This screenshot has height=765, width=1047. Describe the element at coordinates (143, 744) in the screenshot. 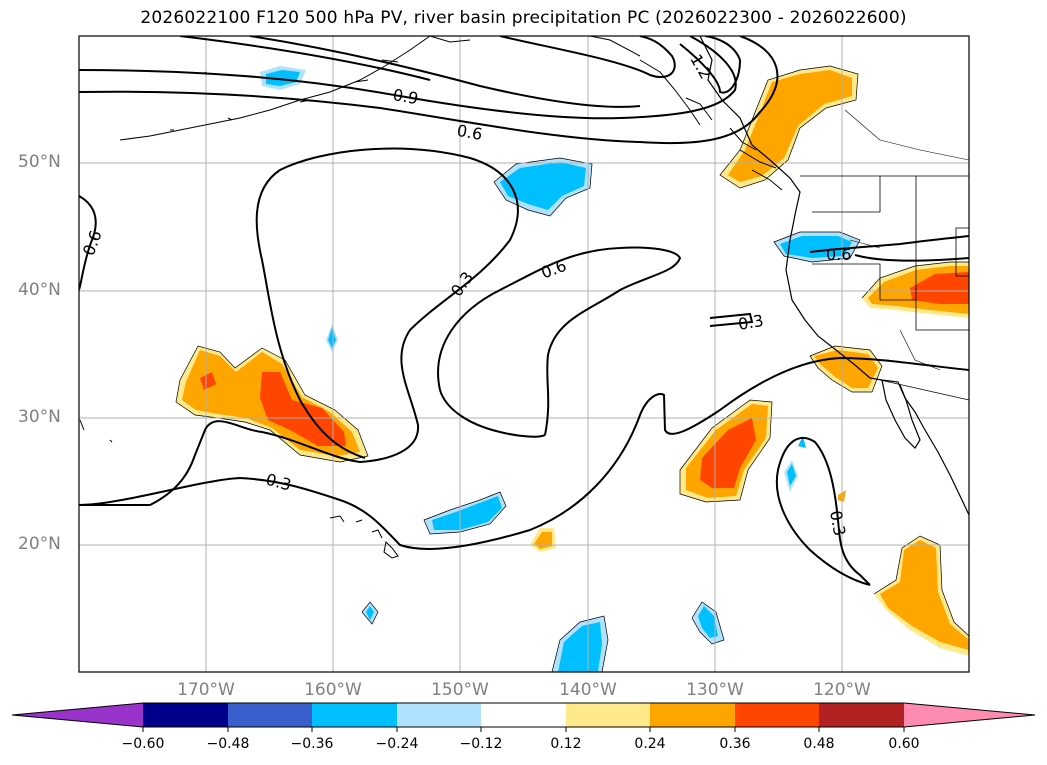

I see `colorbar-tick-label: −0.60` at that location.